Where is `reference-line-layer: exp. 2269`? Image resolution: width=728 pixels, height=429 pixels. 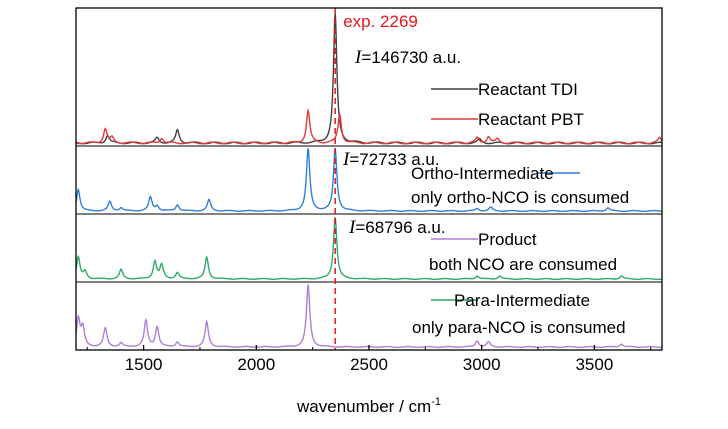
reference-line-layer: exp. 2269 is located at coordinates (376, 179).